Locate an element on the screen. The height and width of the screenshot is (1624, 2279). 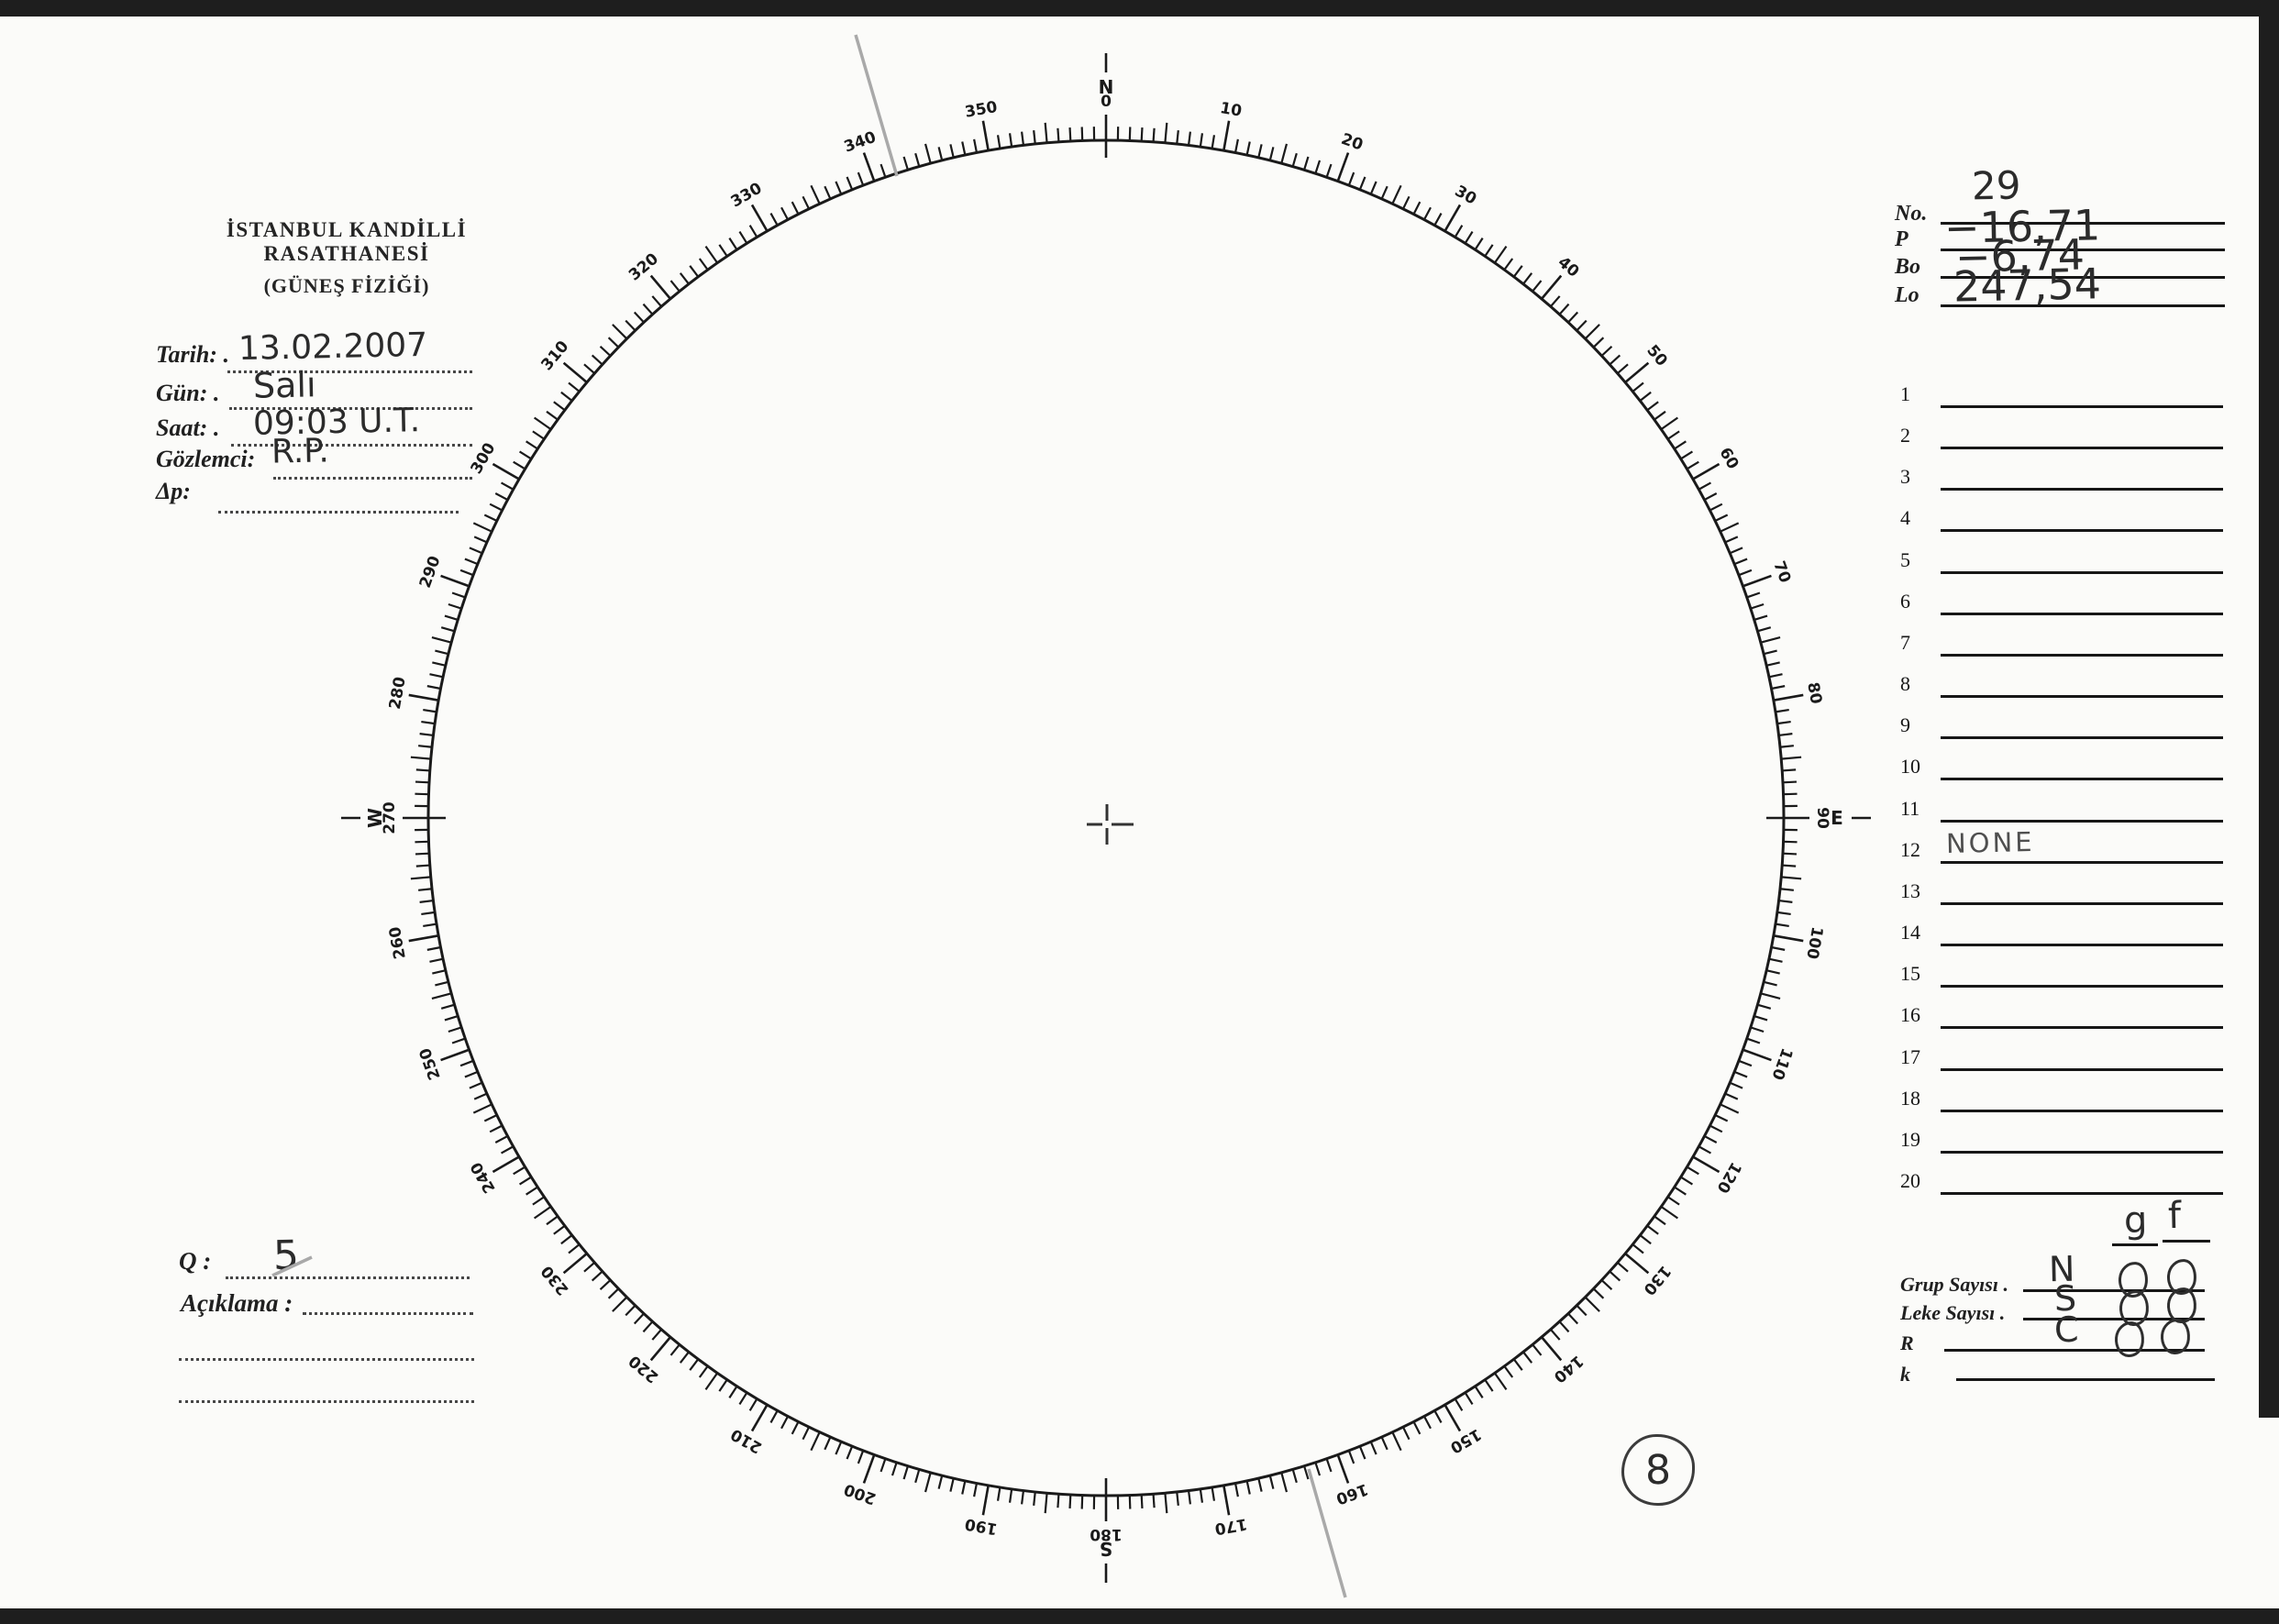
dial-cardinal-letter: N is located at coordinates (1106, 87).